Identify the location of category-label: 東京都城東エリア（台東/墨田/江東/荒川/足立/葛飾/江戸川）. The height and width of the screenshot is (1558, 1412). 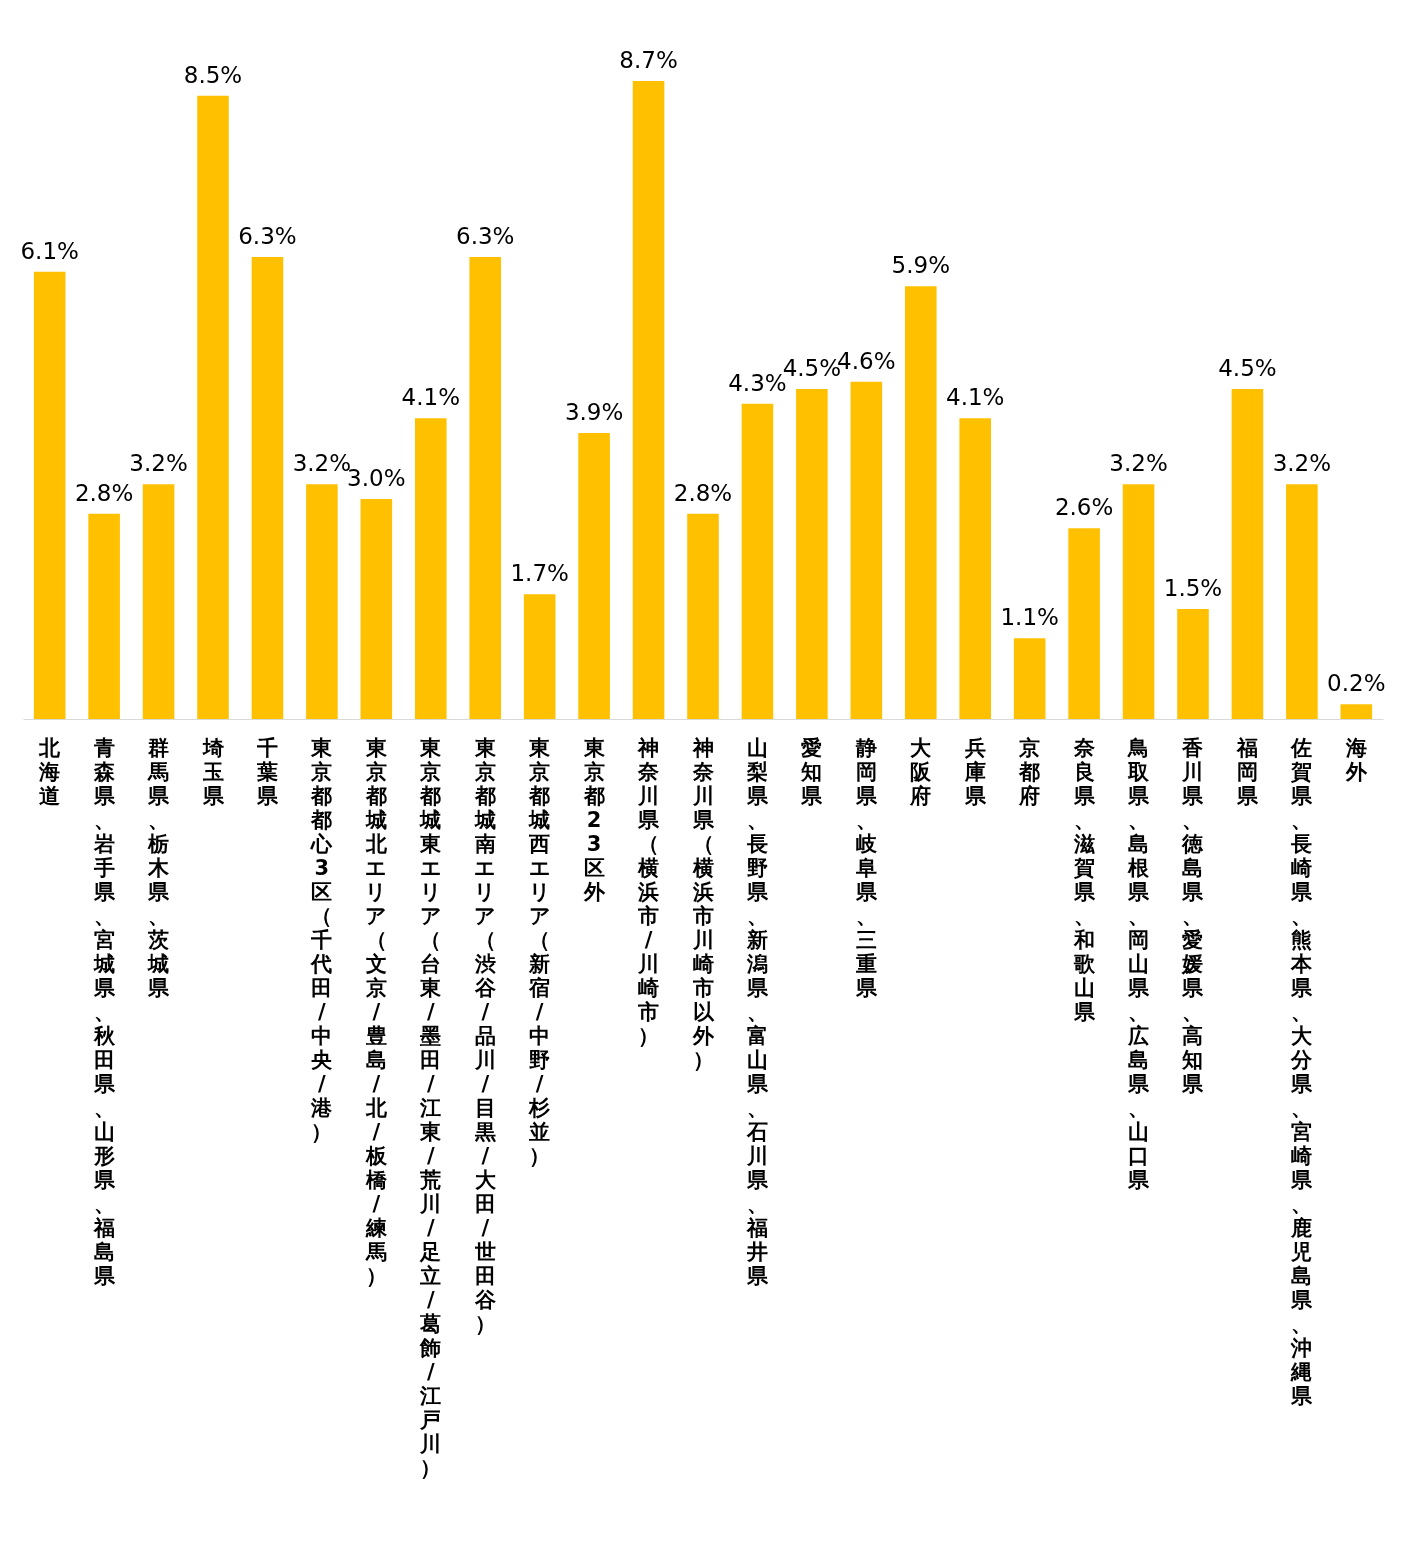
(430, 1107).